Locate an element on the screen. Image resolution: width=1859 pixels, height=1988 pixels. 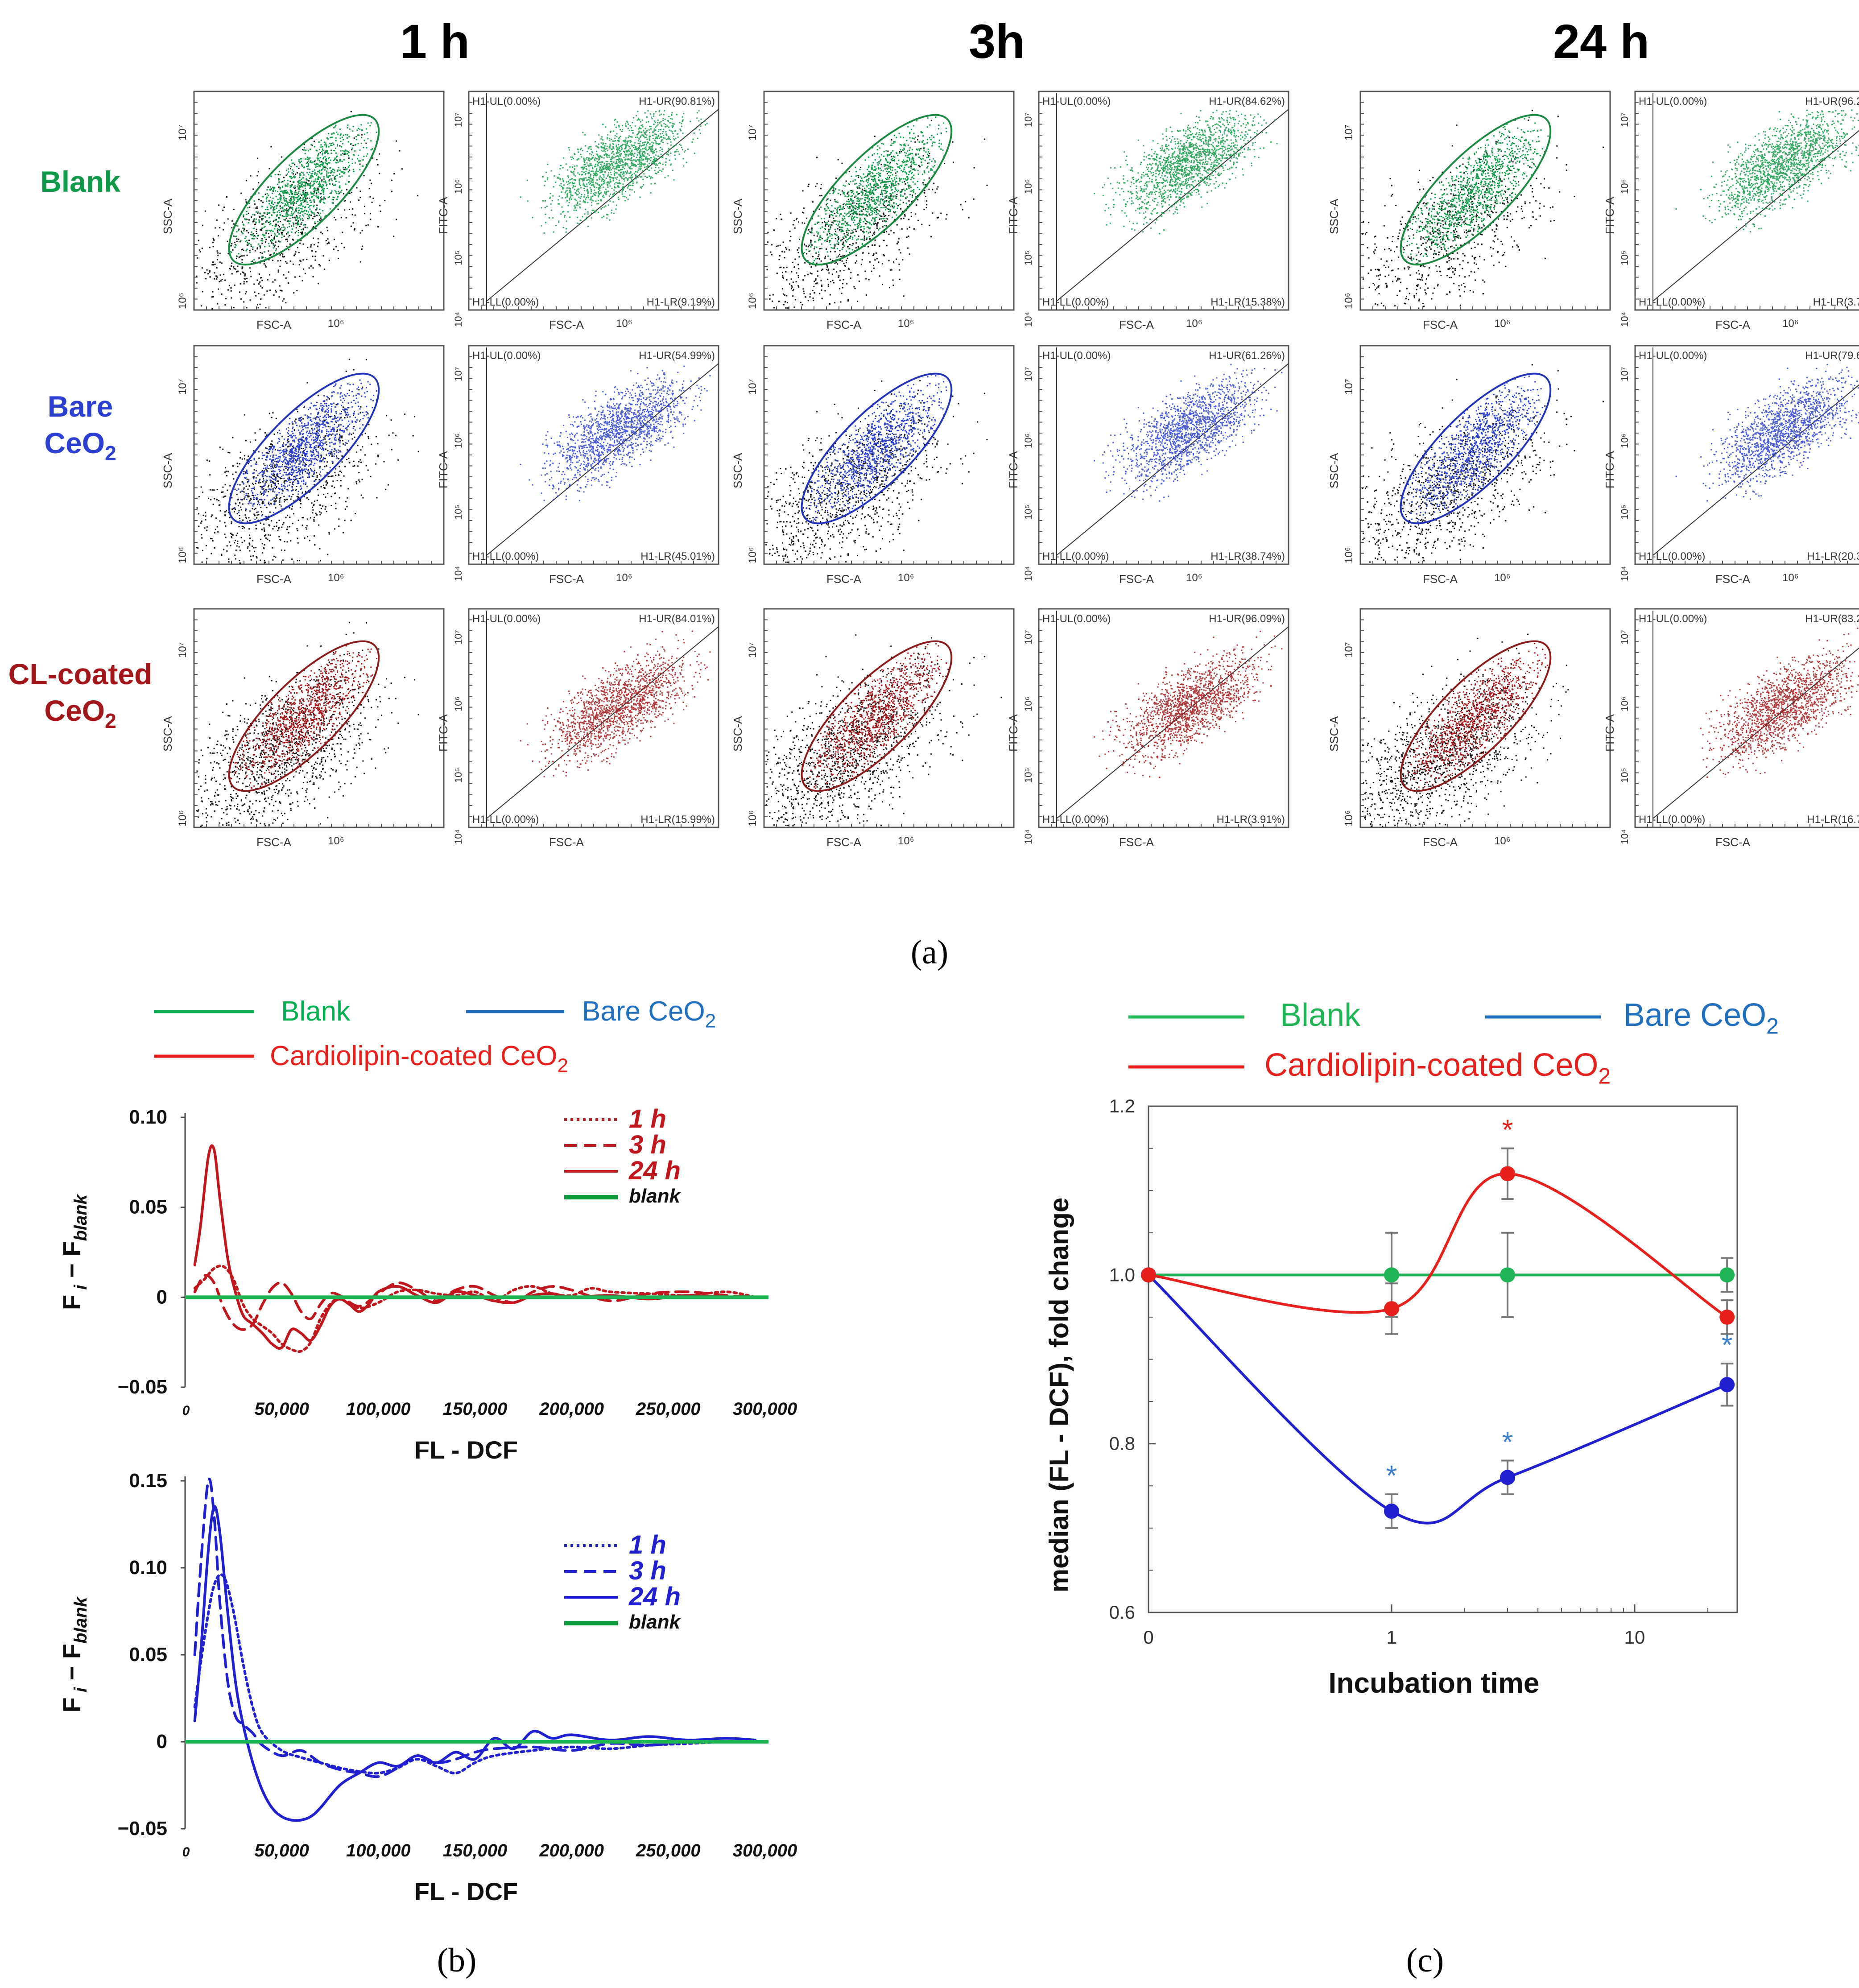
x-tick-label: 200,000 is located at coordinates (571, 1409).